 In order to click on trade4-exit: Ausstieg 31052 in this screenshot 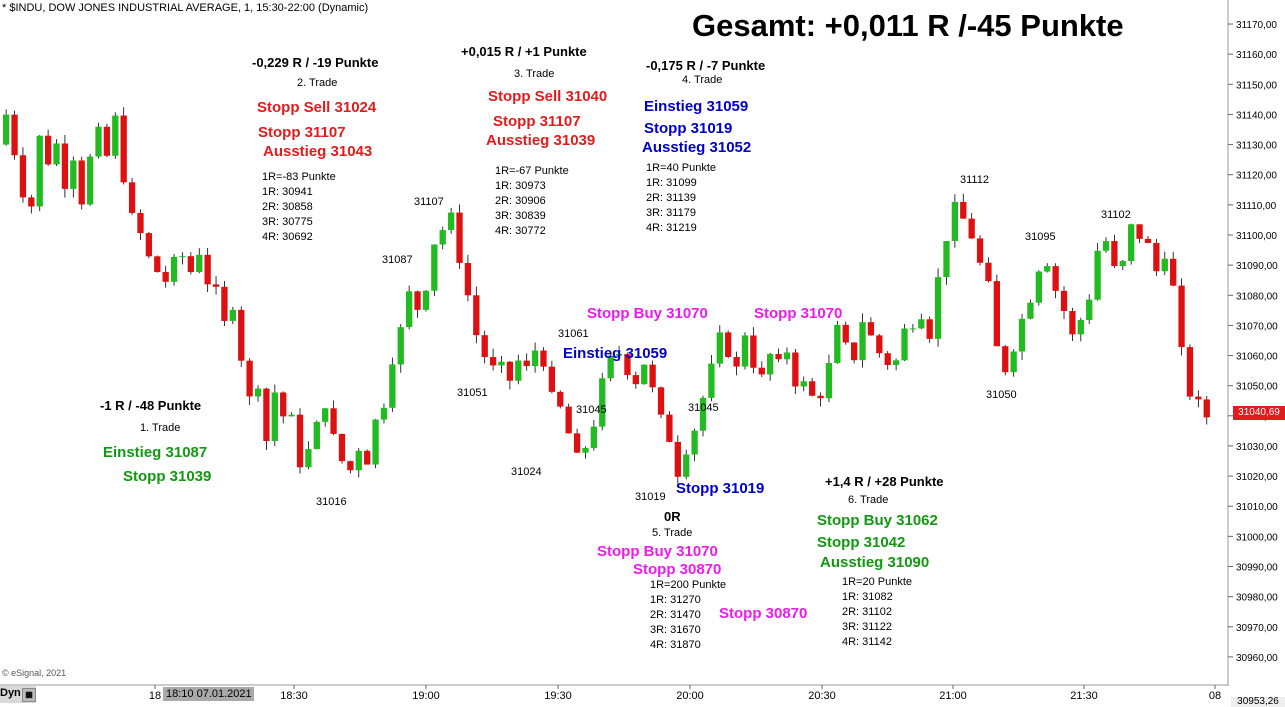, I will do `click(697, 147)`.